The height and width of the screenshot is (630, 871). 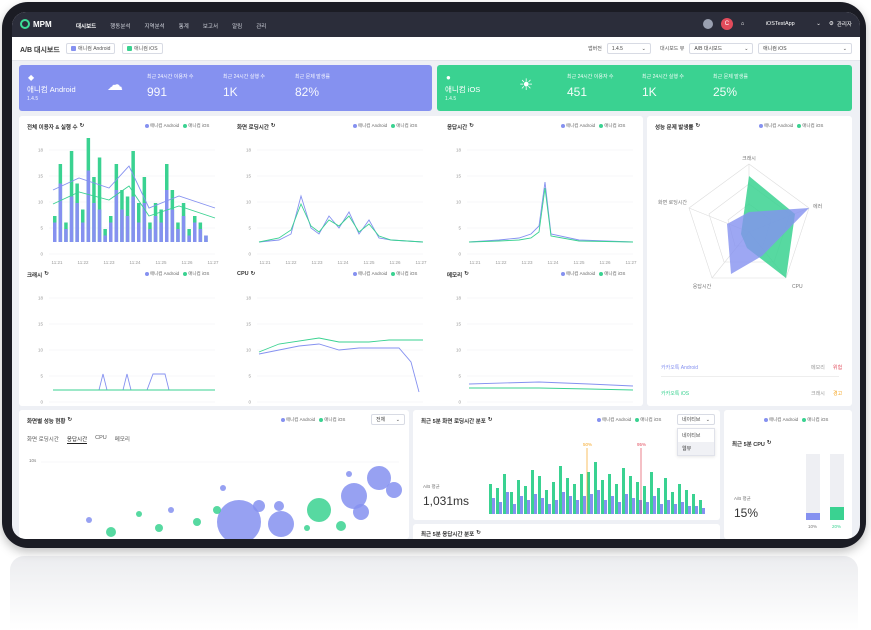 I want to click on dashboard-select: A/B 대시보드 ⌄, so click(x=721, y=48).